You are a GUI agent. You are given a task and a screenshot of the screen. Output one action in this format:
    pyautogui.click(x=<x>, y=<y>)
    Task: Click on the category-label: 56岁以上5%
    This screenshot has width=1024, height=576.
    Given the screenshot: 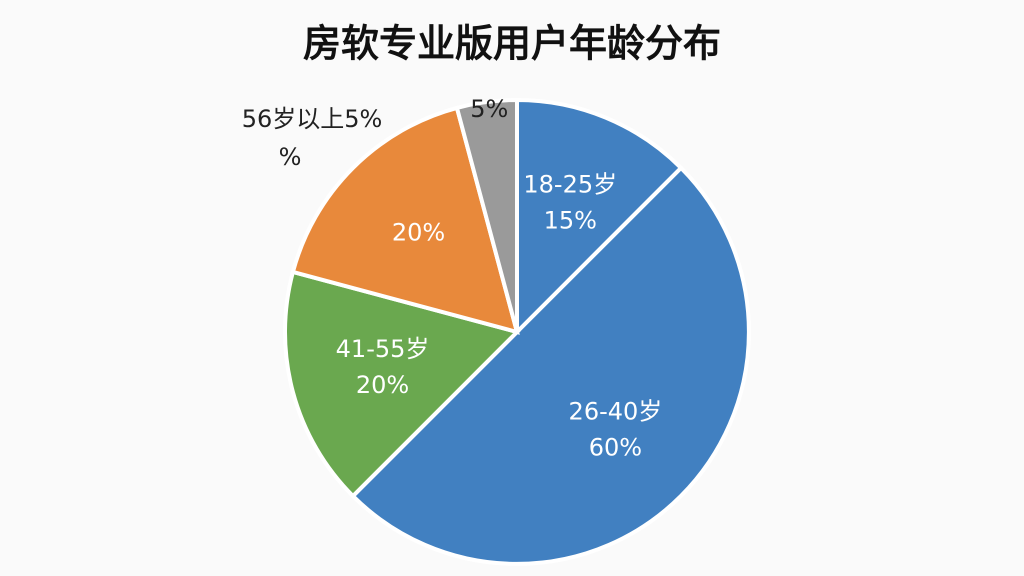 What is the action you would take?
    pyautogui.click(x=312, y=119)
    